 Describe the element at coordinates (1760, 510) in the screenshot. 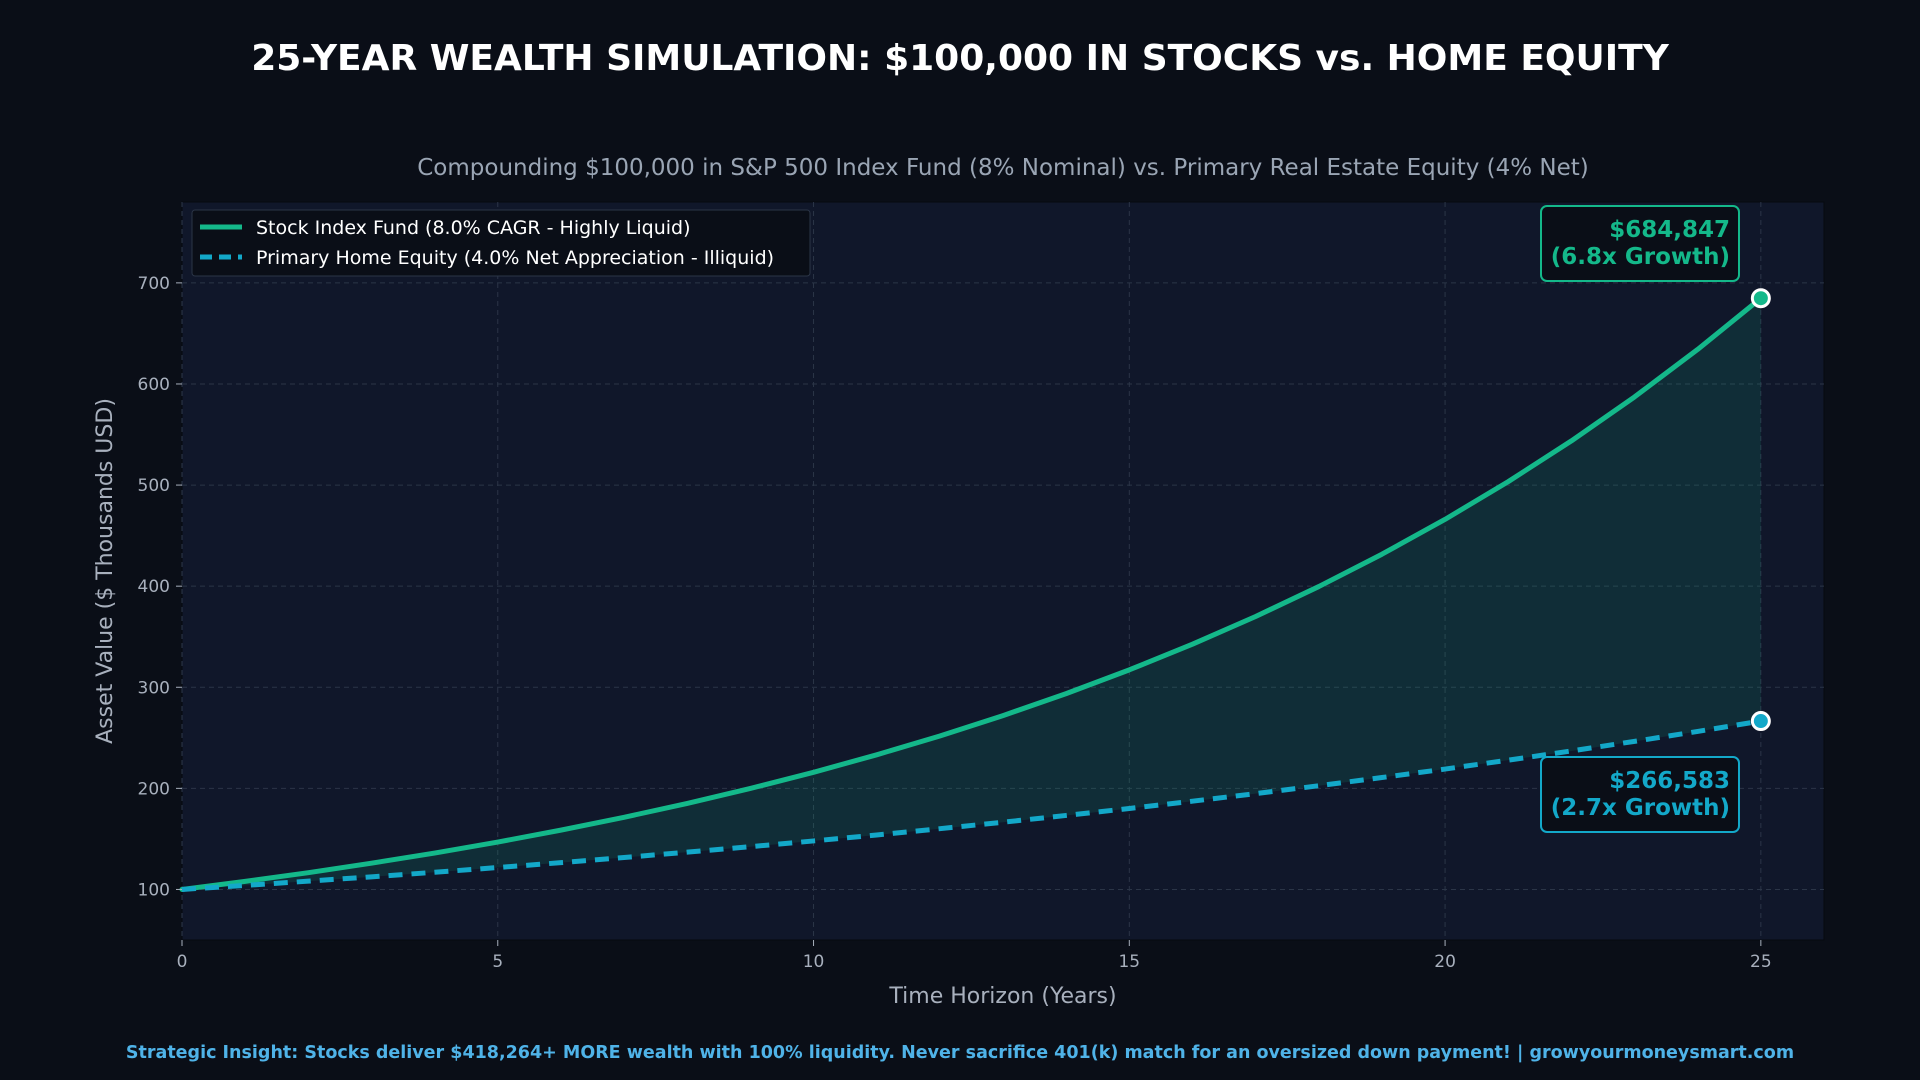

I see `end-markers` at that location.